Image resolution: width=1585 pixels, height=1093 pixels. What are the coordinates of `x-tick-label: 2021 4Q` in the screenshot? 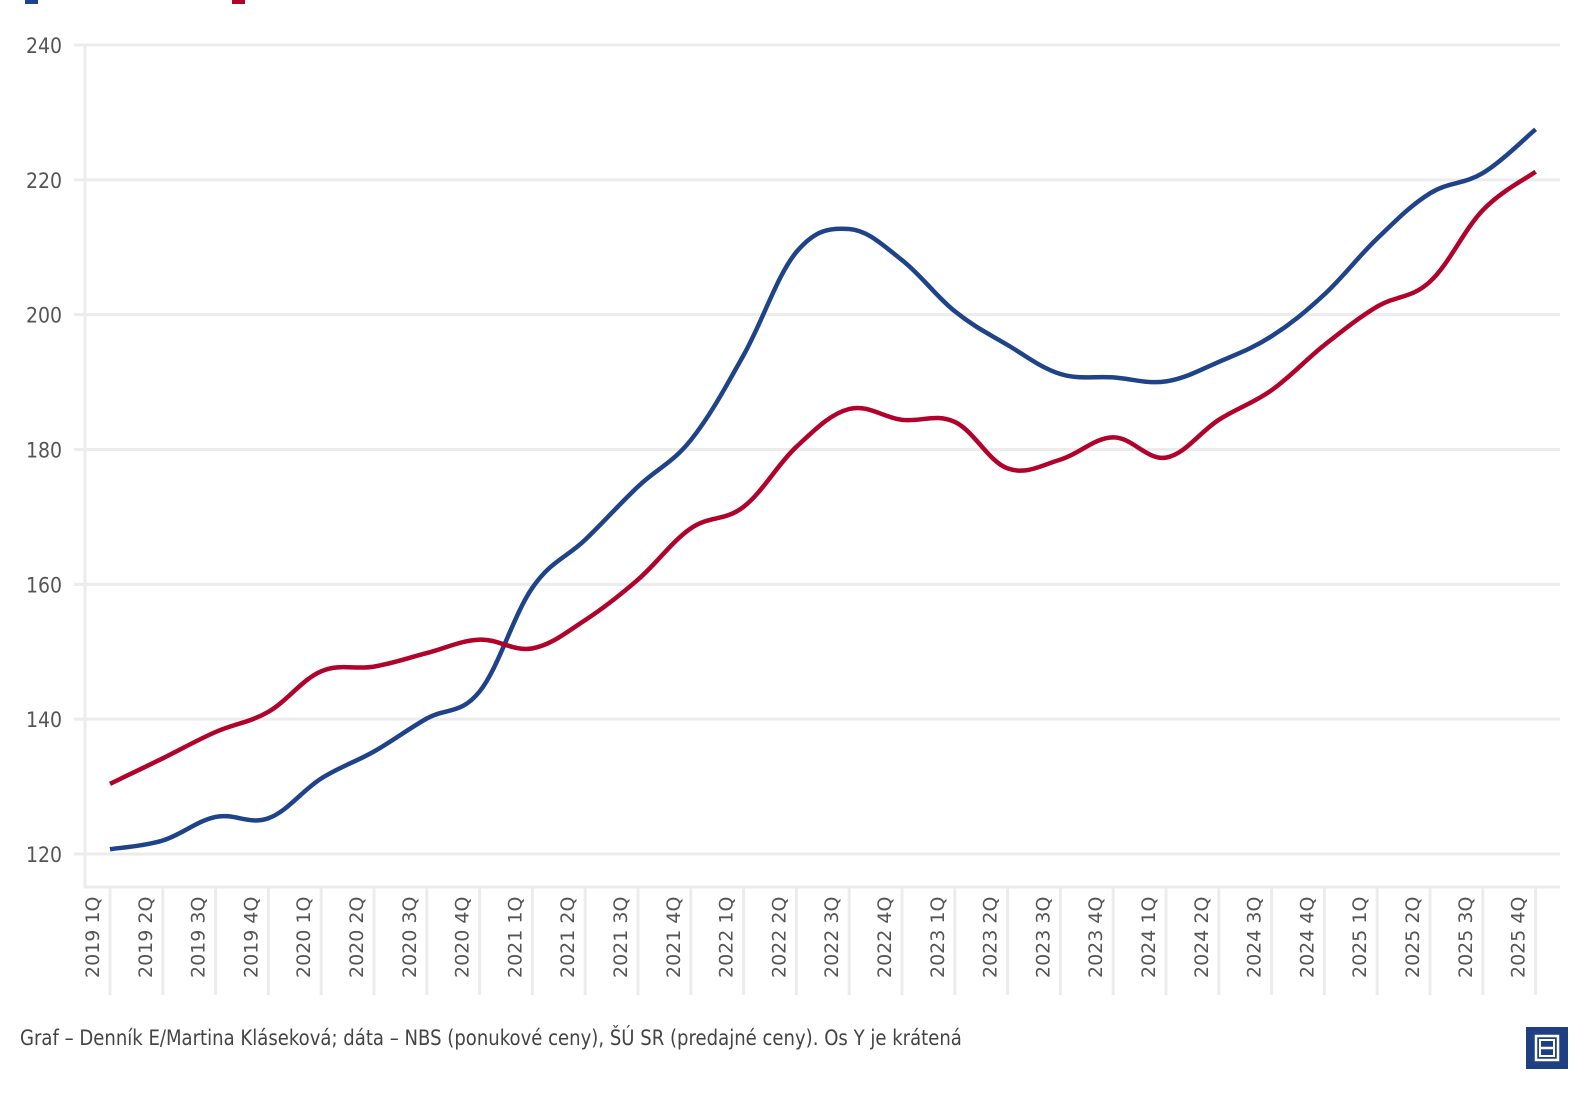 It's located at (674, 937).